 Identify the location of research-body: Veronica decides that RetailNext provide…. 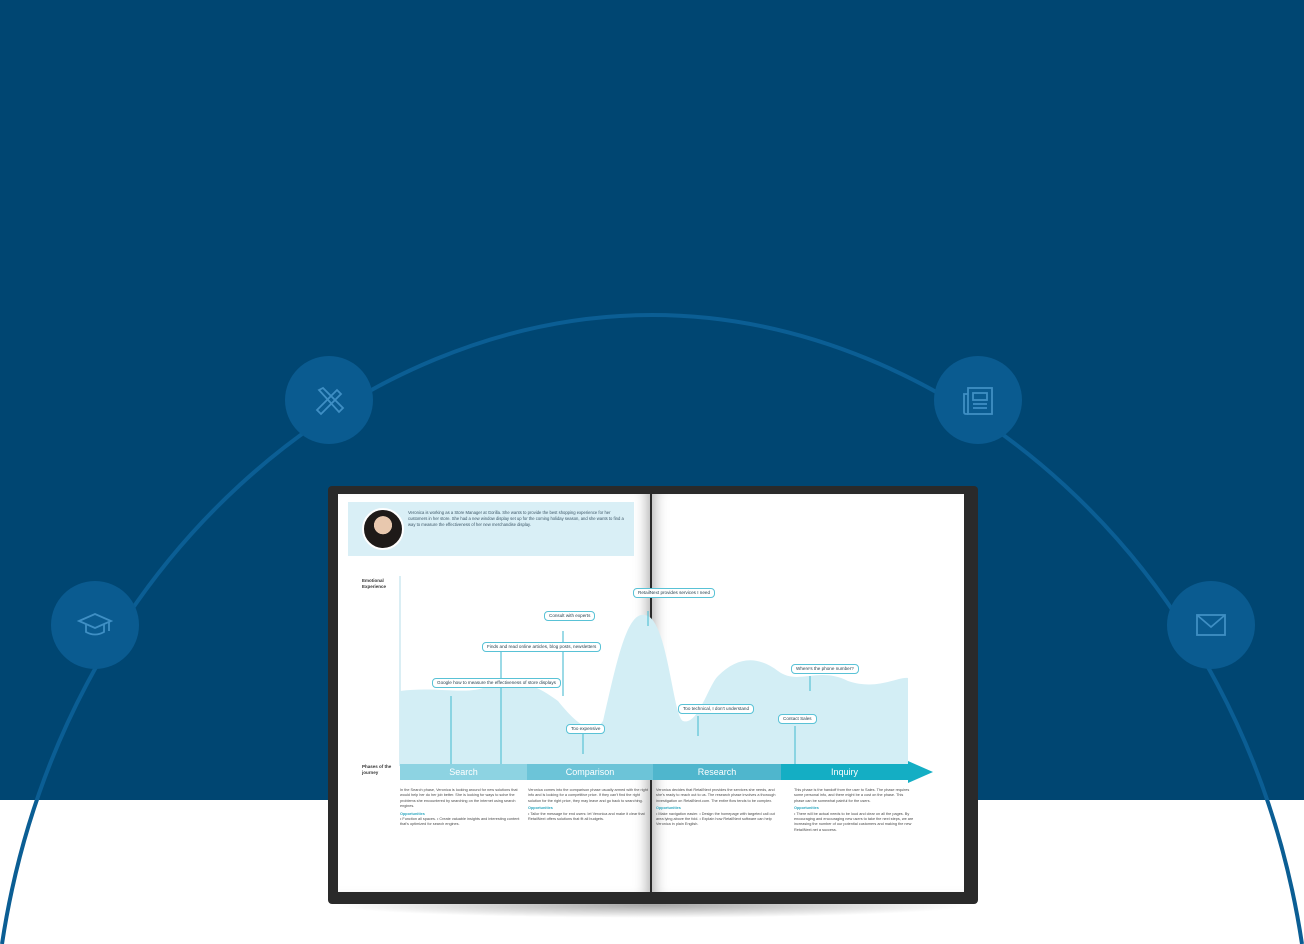
(716, 795).